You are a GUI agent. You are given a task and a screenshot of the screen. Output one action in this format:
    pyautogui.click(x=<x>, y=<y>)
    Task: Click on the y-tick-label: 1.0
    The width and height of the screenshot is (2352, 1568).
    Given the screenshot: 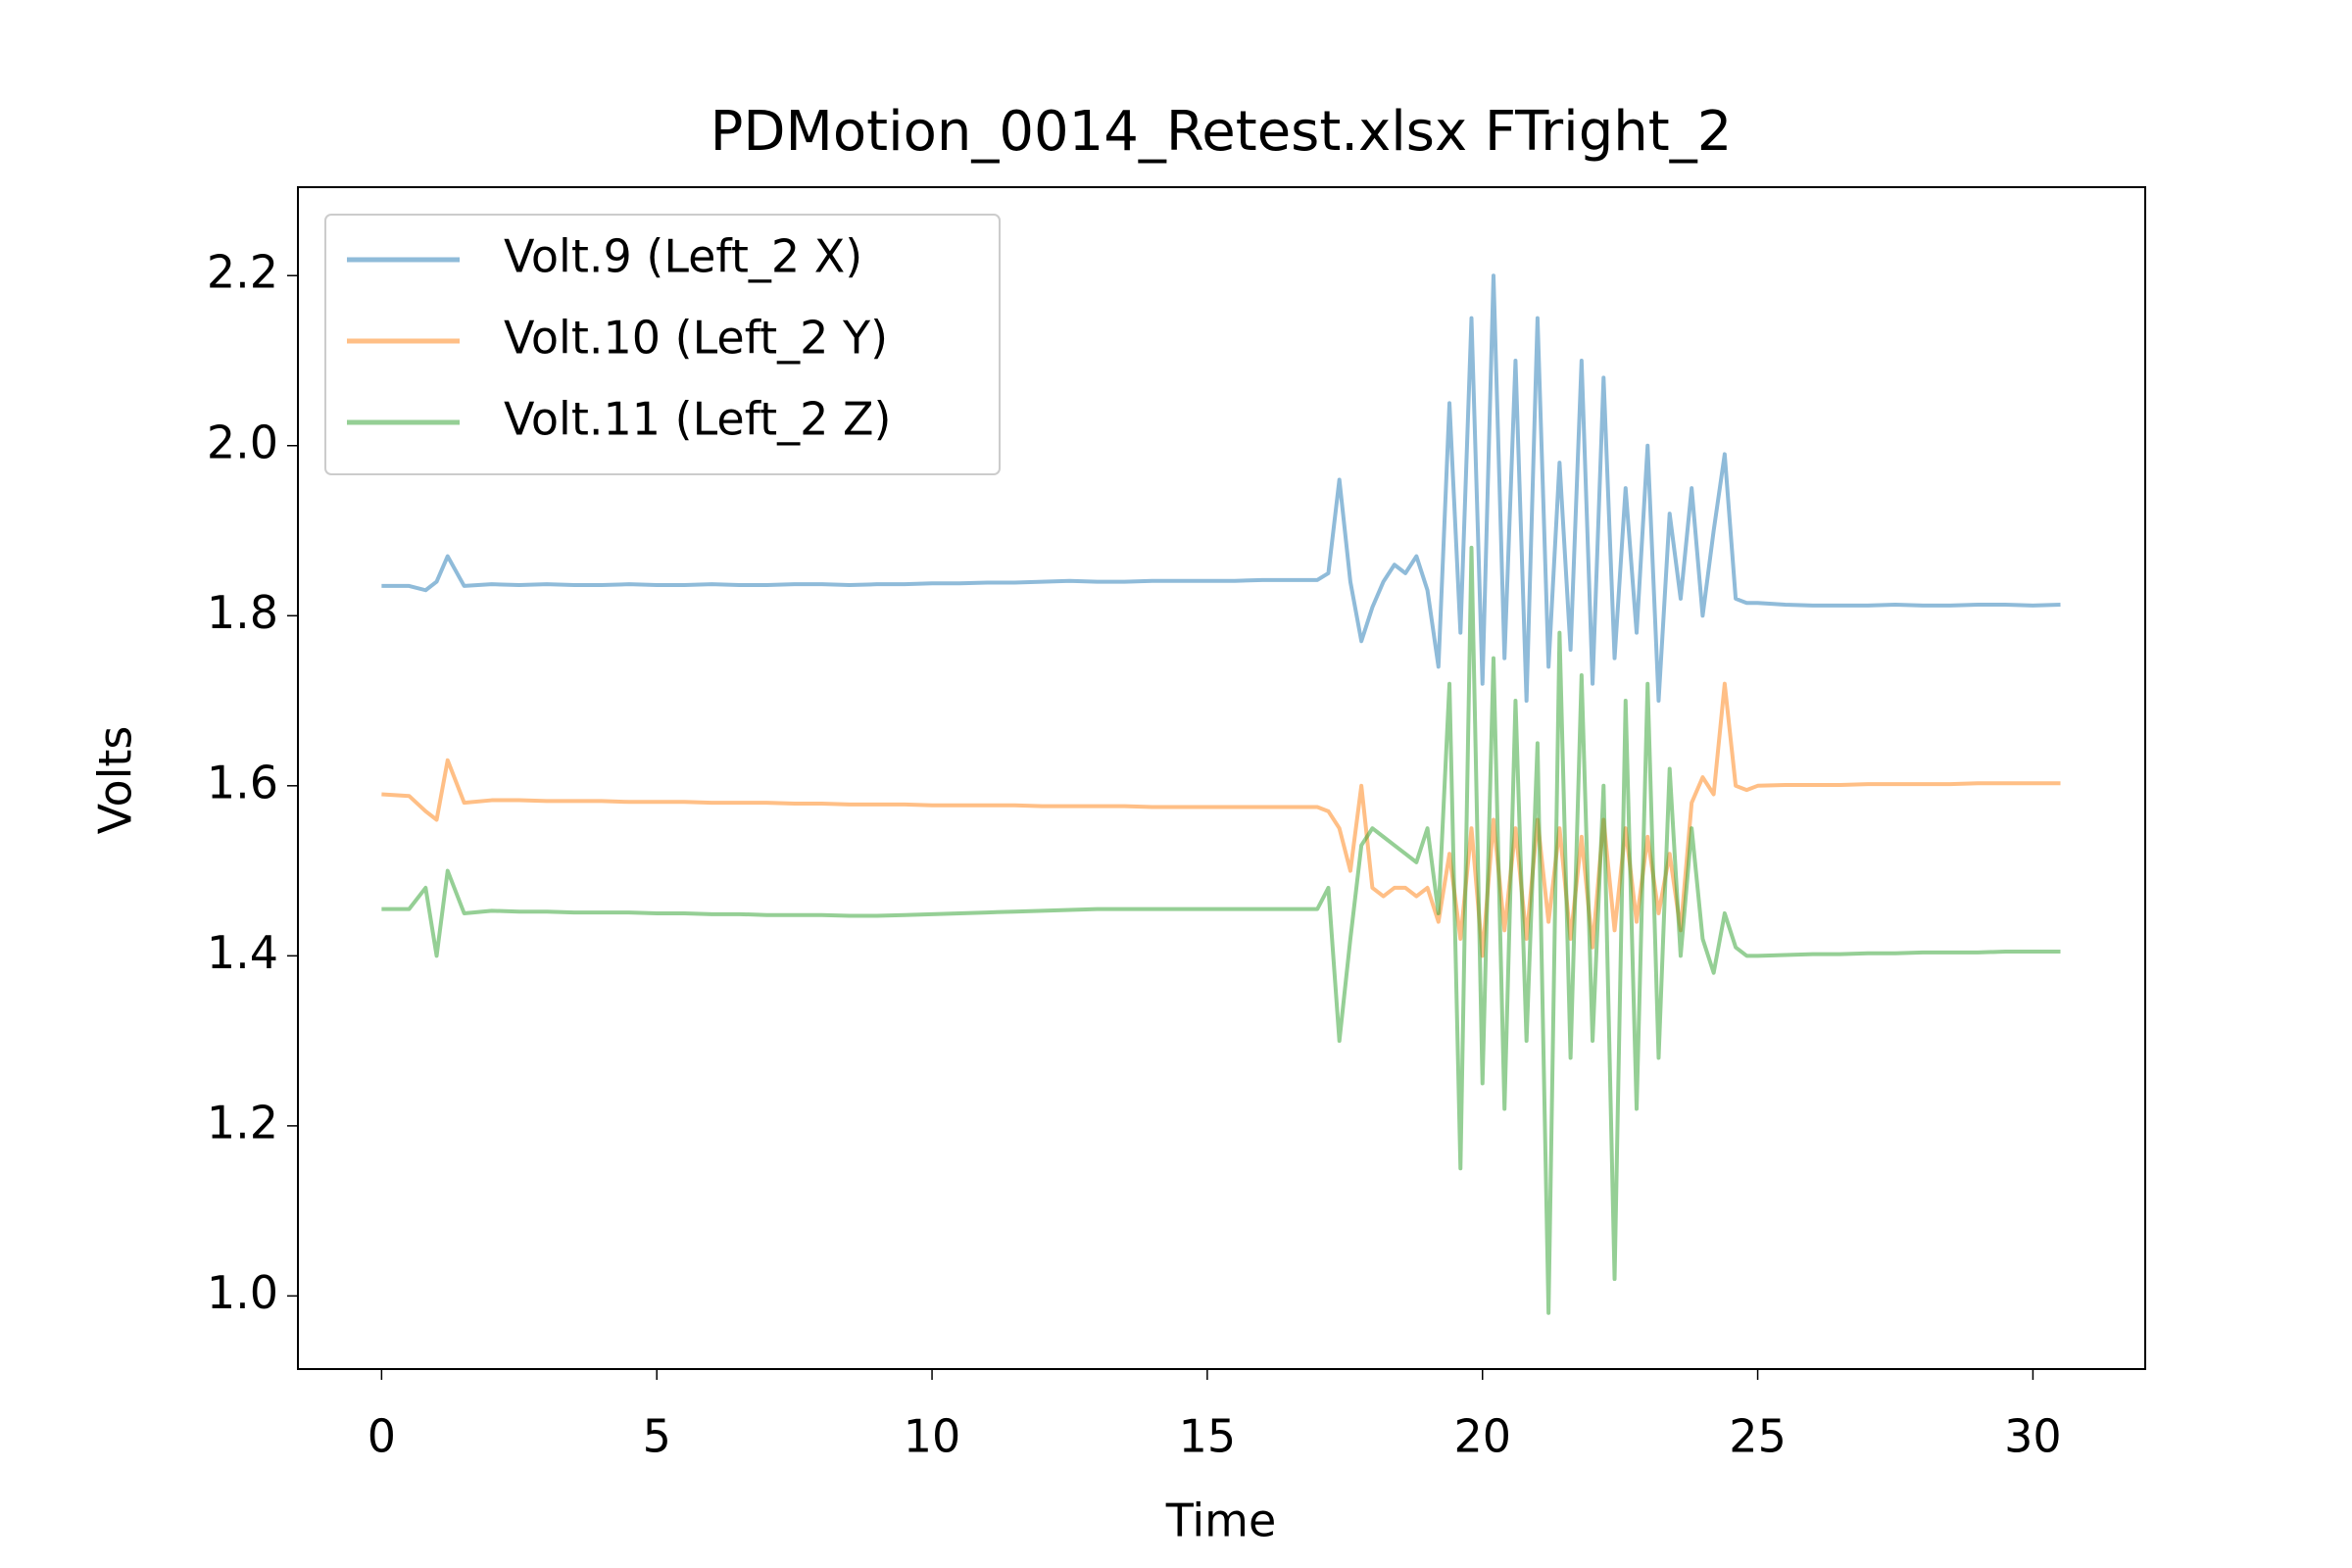 What is the action you would take?
    pyautogui.click(x=242, y=1292)
    